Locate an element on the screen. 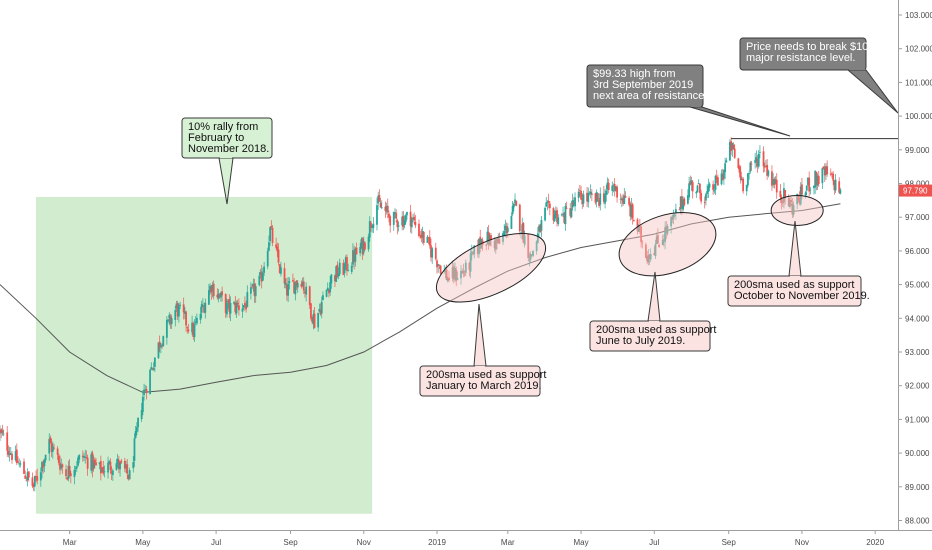  x-tick-label: Jul is located at coordinates (654, 542).